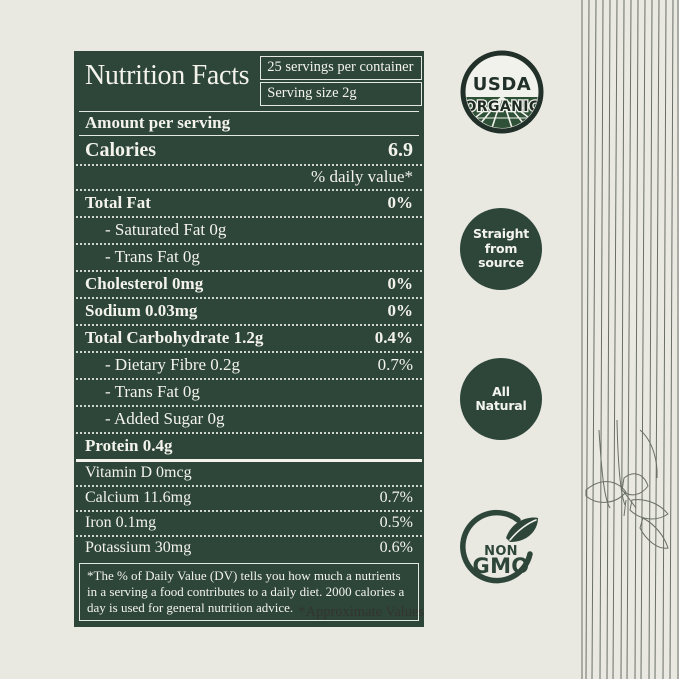  What do you see at coordinates (121, 150) in the screenshot?
I see `calories-label: Calories` at bounding box center [121, 150].